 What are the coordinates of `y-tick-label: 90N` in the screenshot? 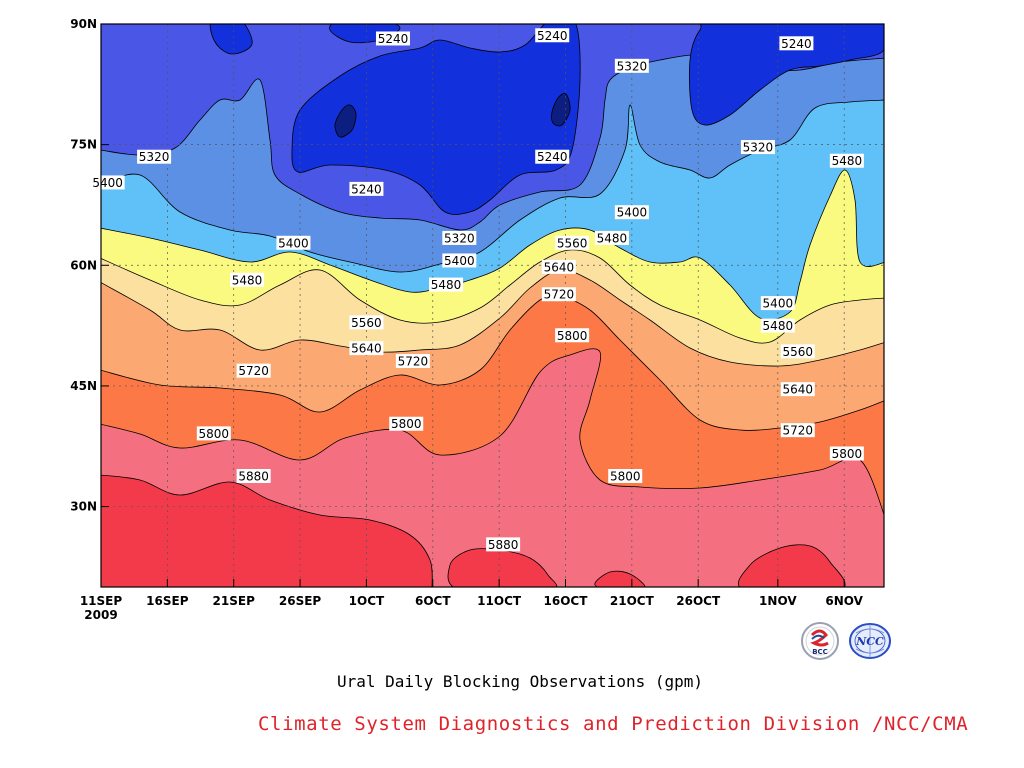 It's located at (83, 24).